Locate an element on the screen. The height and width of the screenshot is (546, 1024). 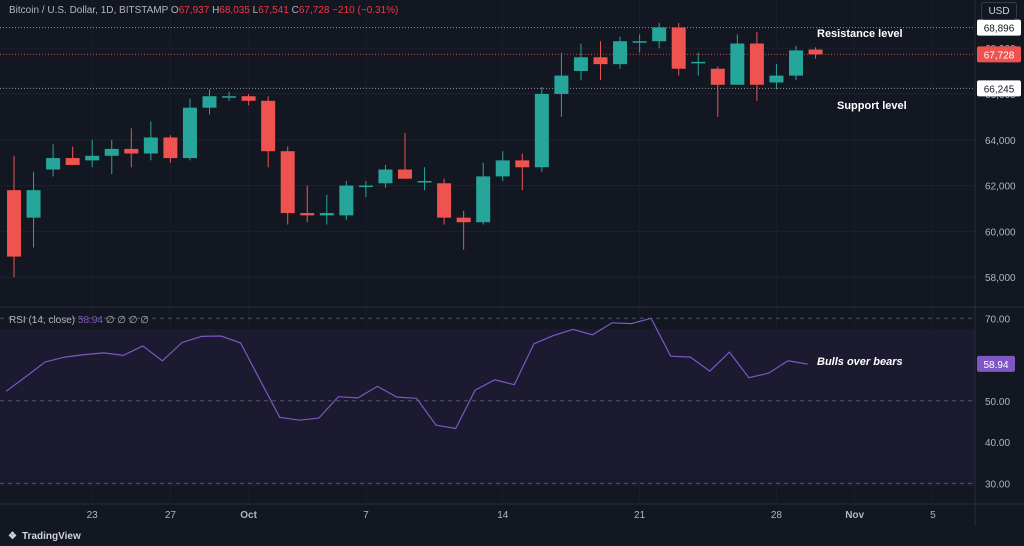
time-tick-label: 27 is located at coordinates (171, 515).